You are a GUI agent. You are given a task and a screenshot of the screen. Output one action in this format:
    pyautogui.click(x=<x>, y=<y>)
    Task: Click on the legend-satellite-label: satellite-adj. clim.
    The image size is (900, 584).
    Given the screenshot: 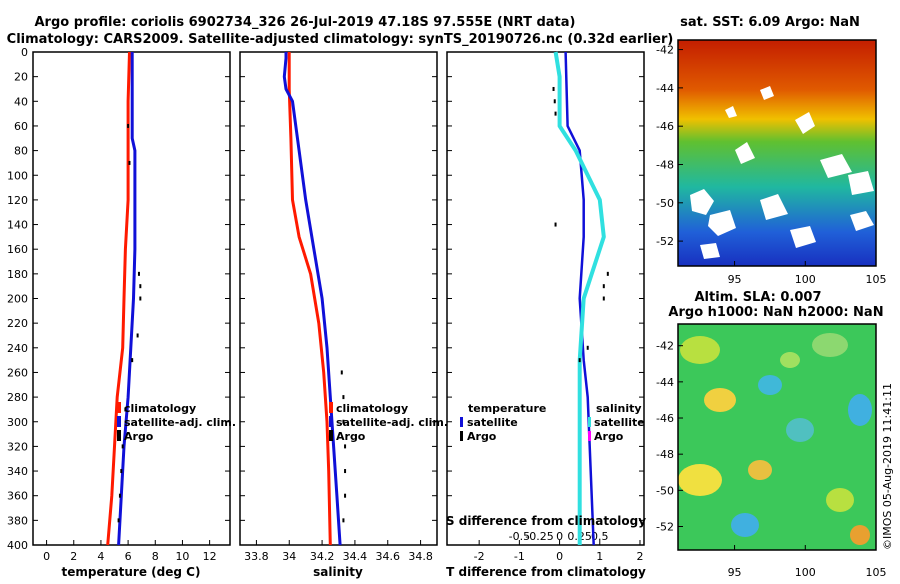 What is the action you would take?
    pyautogui.click(x=180, y=422)
    